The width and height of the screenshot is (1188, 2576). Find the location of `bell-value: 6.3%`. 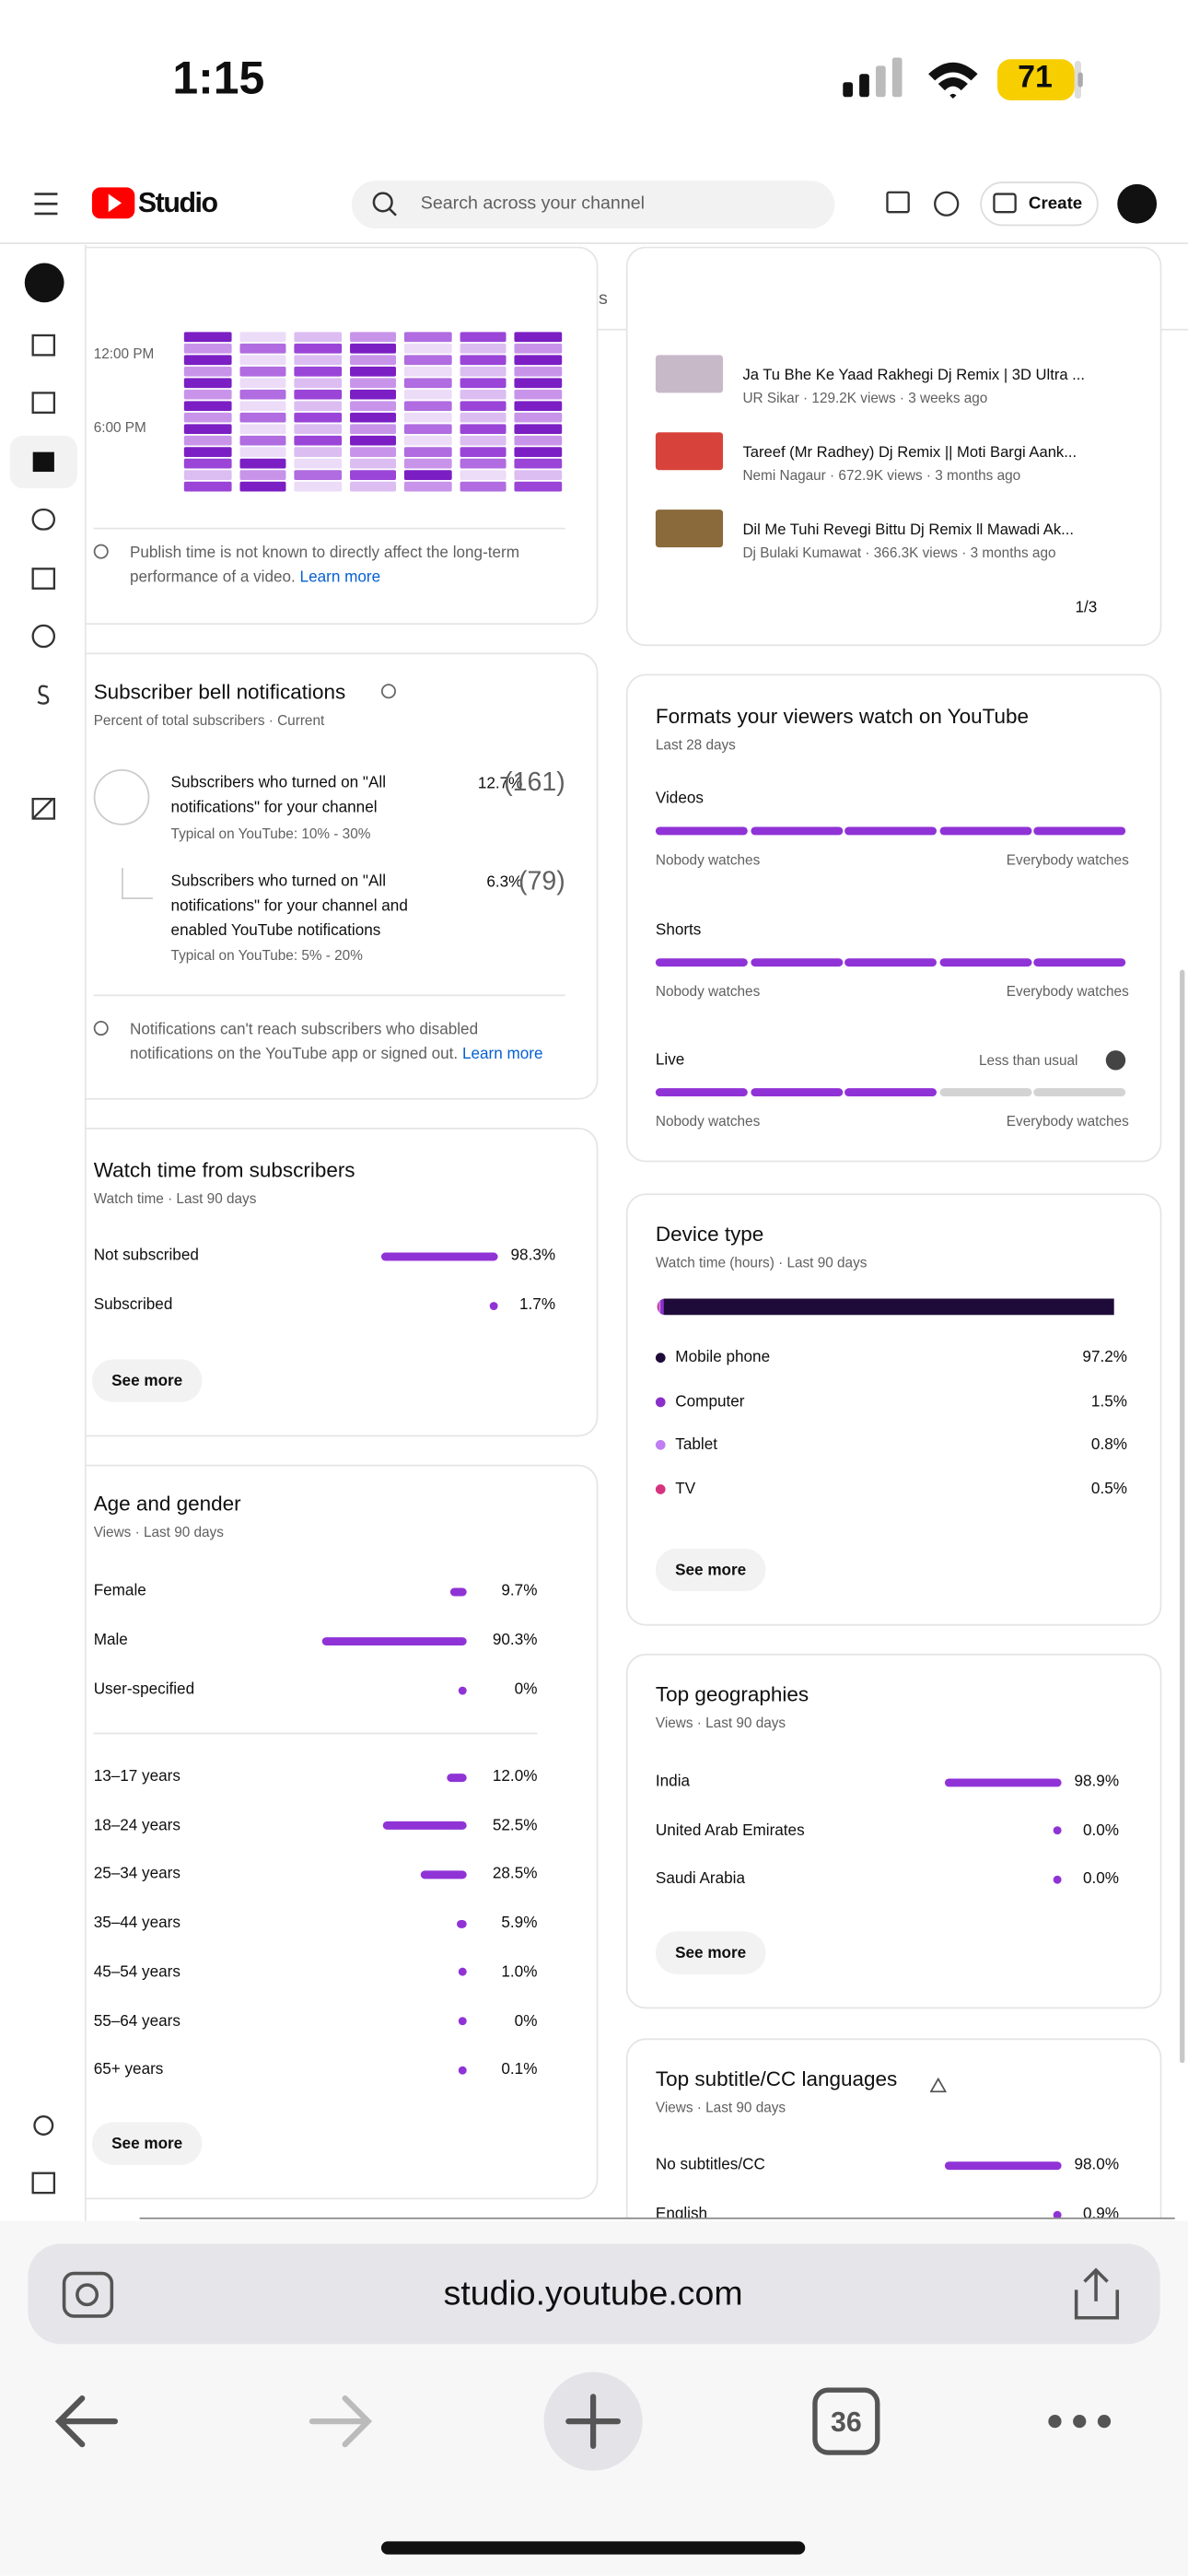

bell-value: 6.3% is located at coordinates (504, 882).